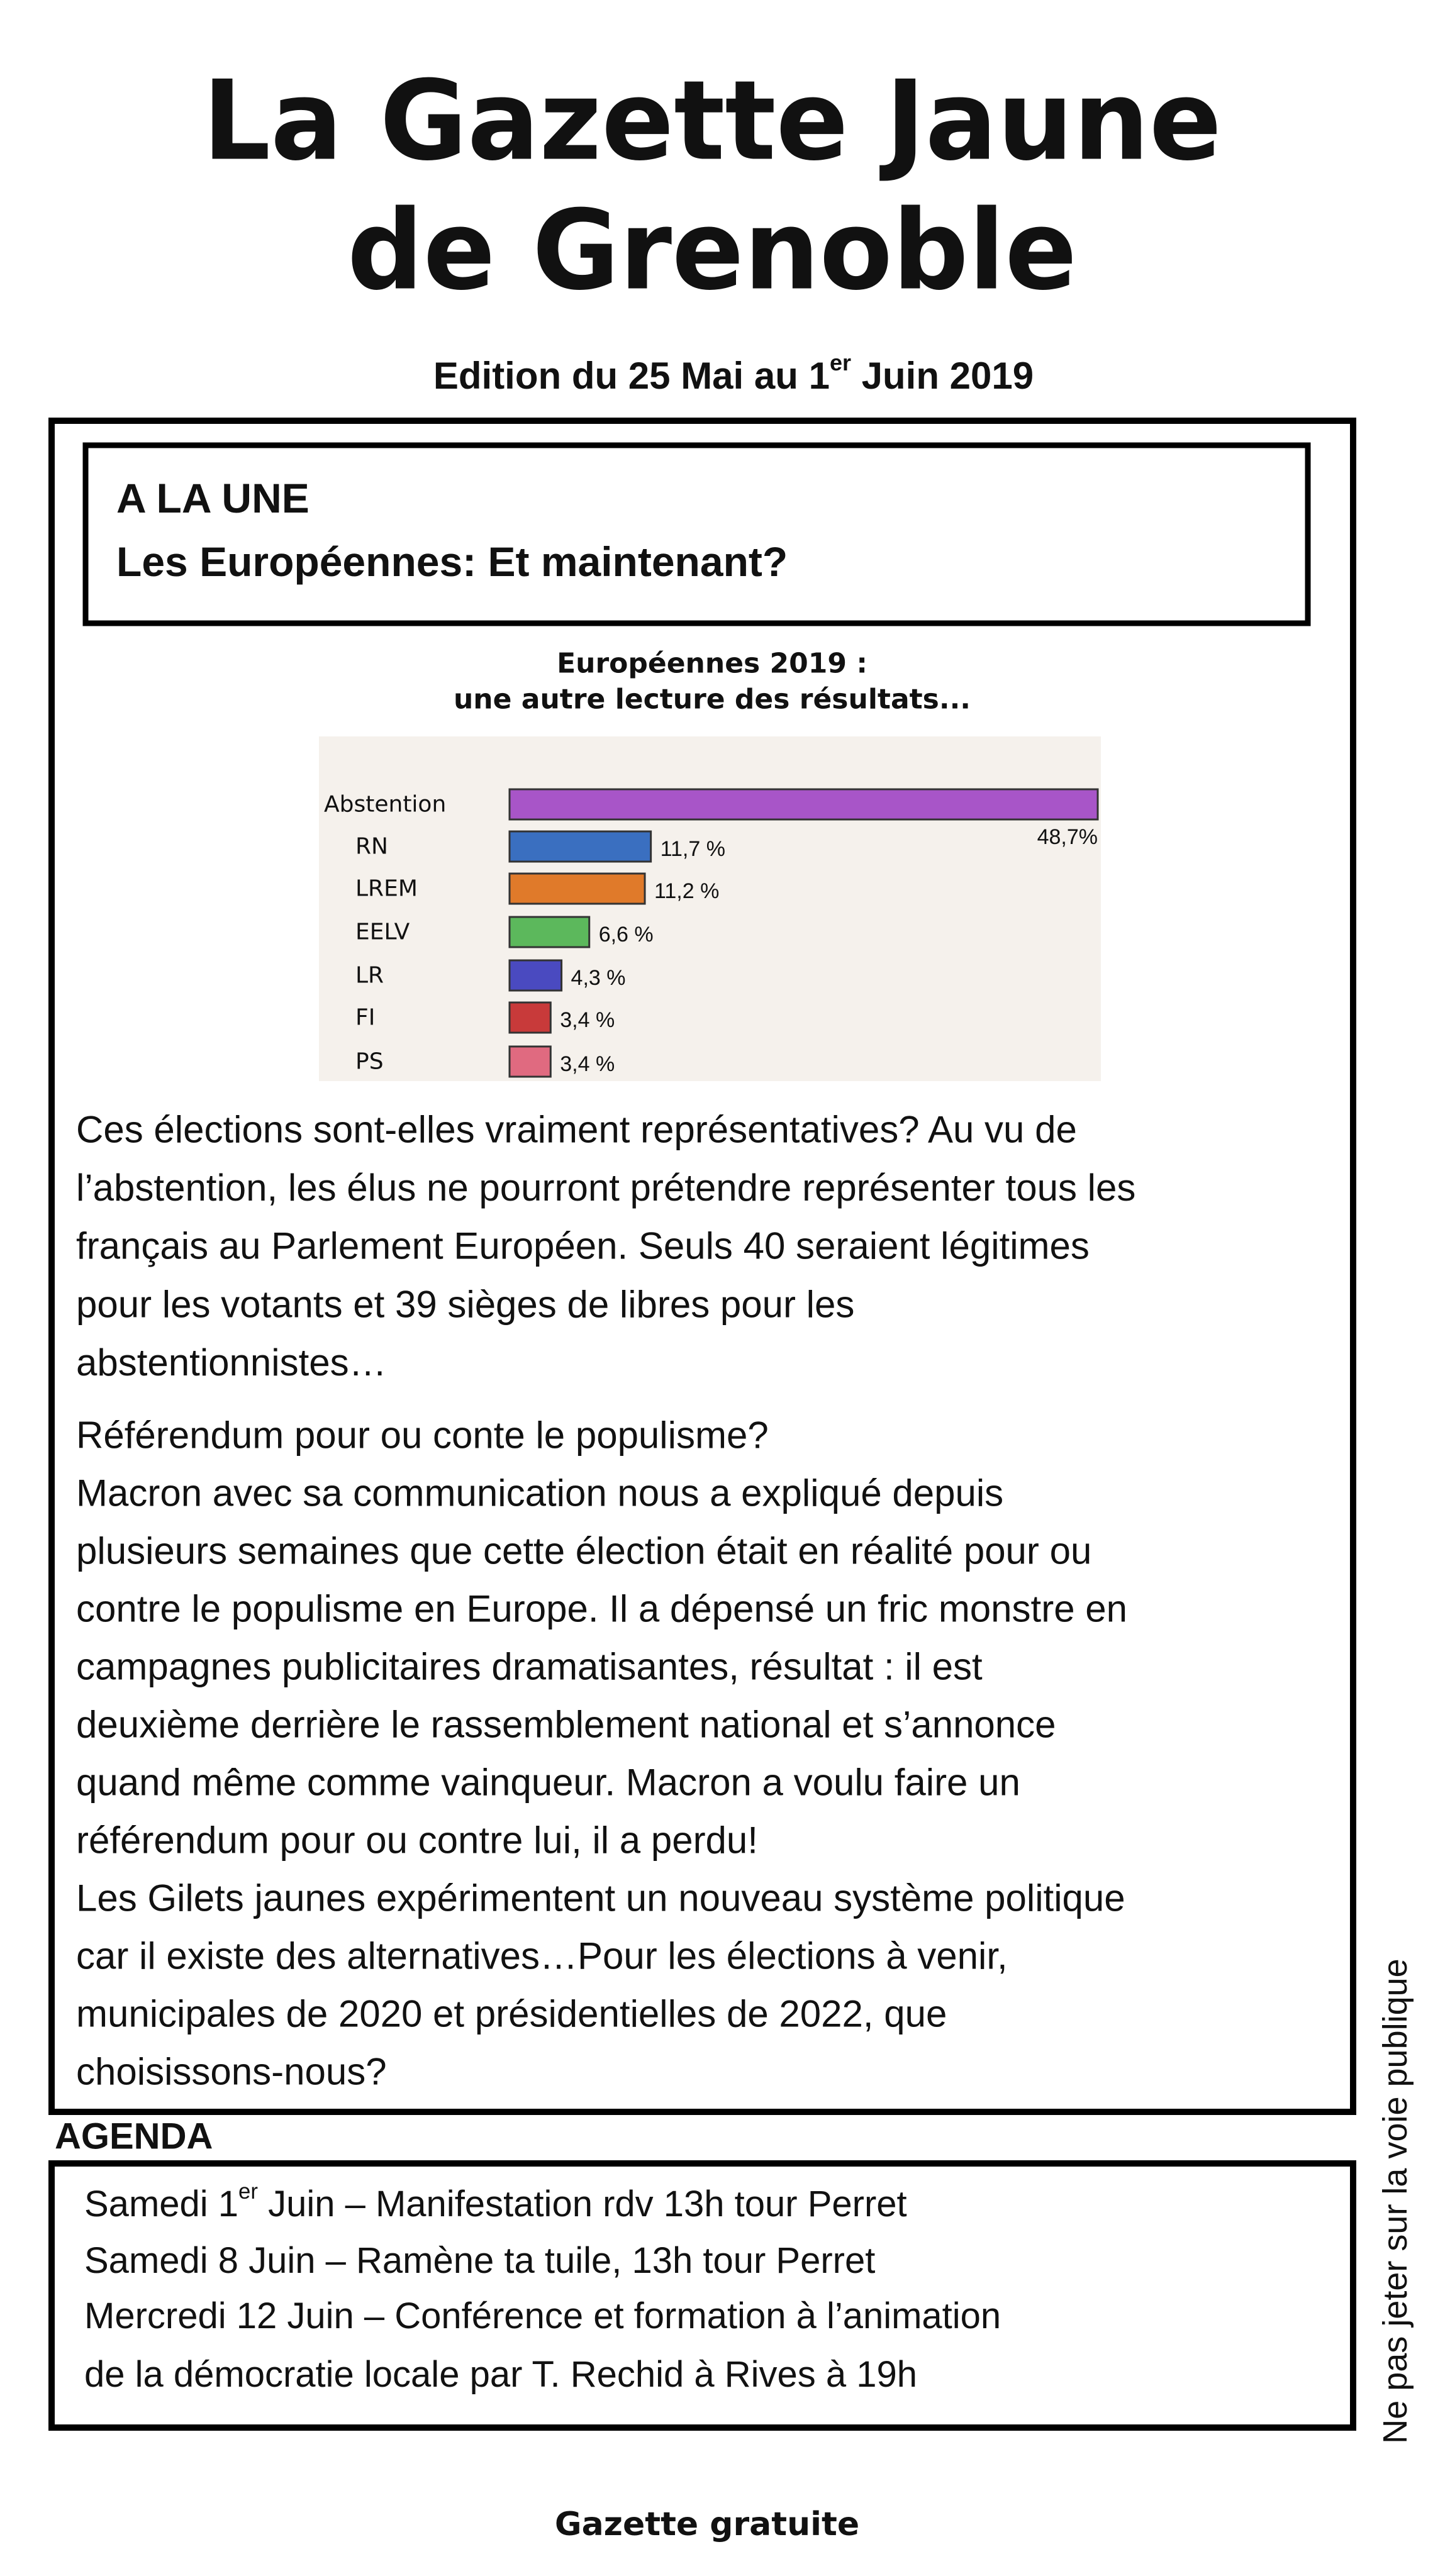 This screenshot has width=1450, height=2576. I want to click on text-part: Edition du 25 Mai au 1, so click(631, 376).